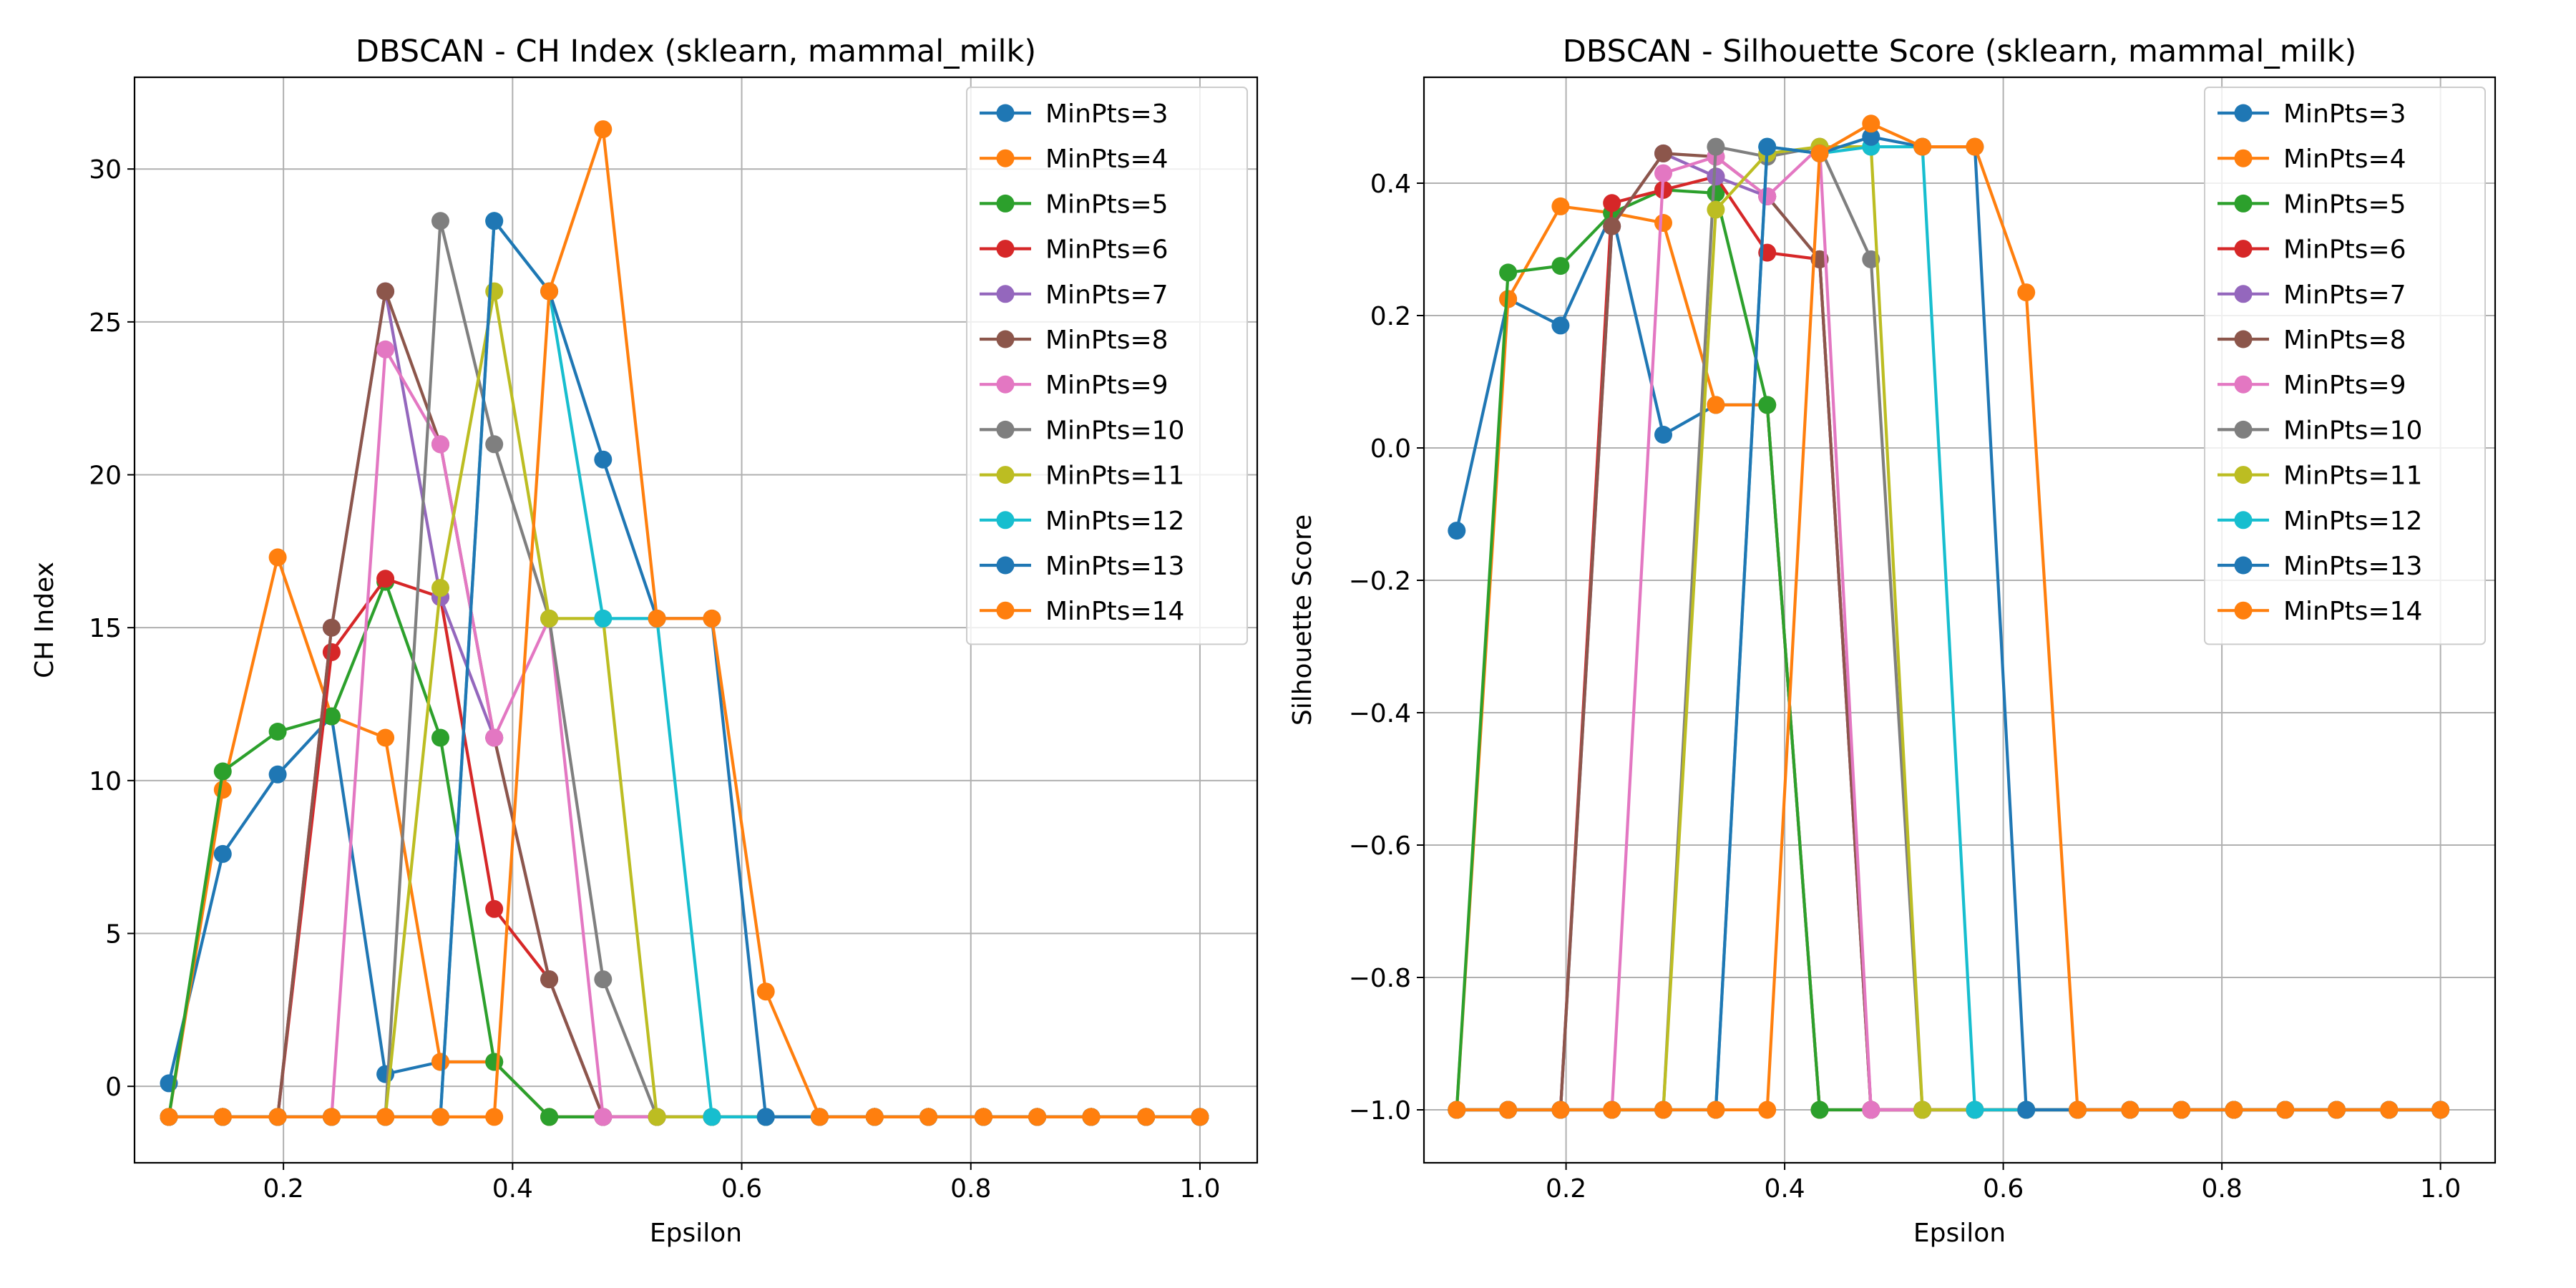  What do you see at coordinates (1114, 476) in the screenshot?
I see `legend-label: MinPts=11` at bounding box center [1114, 476].